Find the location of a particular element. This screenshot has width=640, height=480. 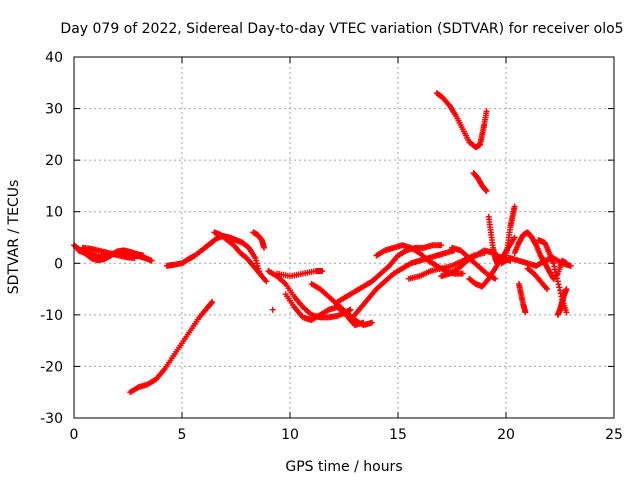

y-tick-label: 30 is located at coordinates (54, 110).